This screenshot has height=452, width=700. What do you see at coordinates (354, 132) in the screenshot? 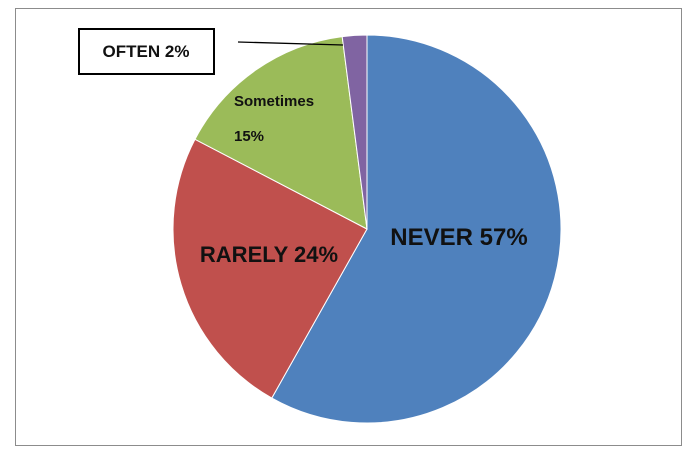
I see `pie-slice-often` at bounding box center [354, 132].